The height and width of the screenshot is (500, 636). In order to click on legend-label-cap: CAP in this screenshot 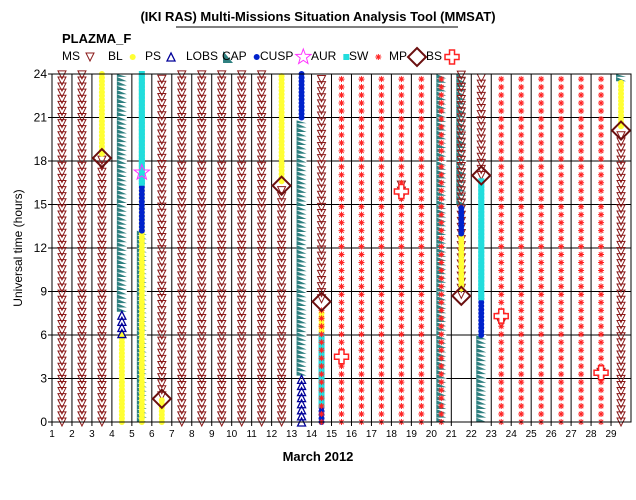, I will do `click(234, 56)`.